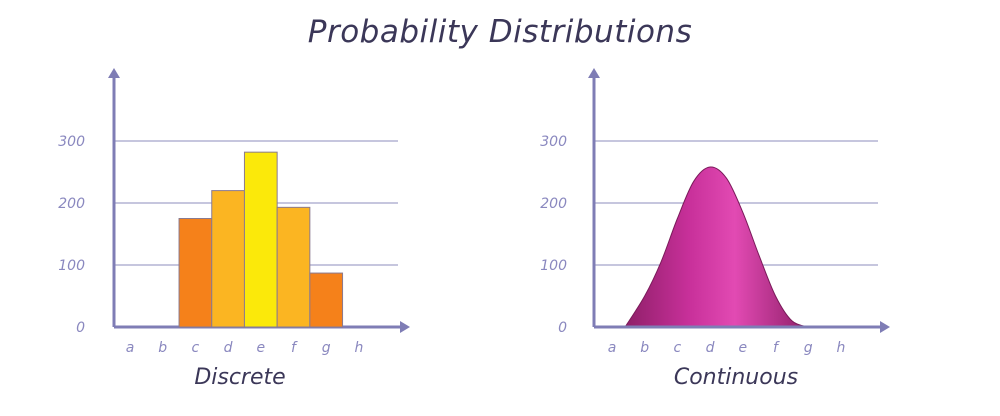 Image resolution: width=1000 pixels, height=416 pixels. What do you see at coordinates (716, 247) in the screenshot?
I see `bell-curve-area` at bounding box center [716, 247].